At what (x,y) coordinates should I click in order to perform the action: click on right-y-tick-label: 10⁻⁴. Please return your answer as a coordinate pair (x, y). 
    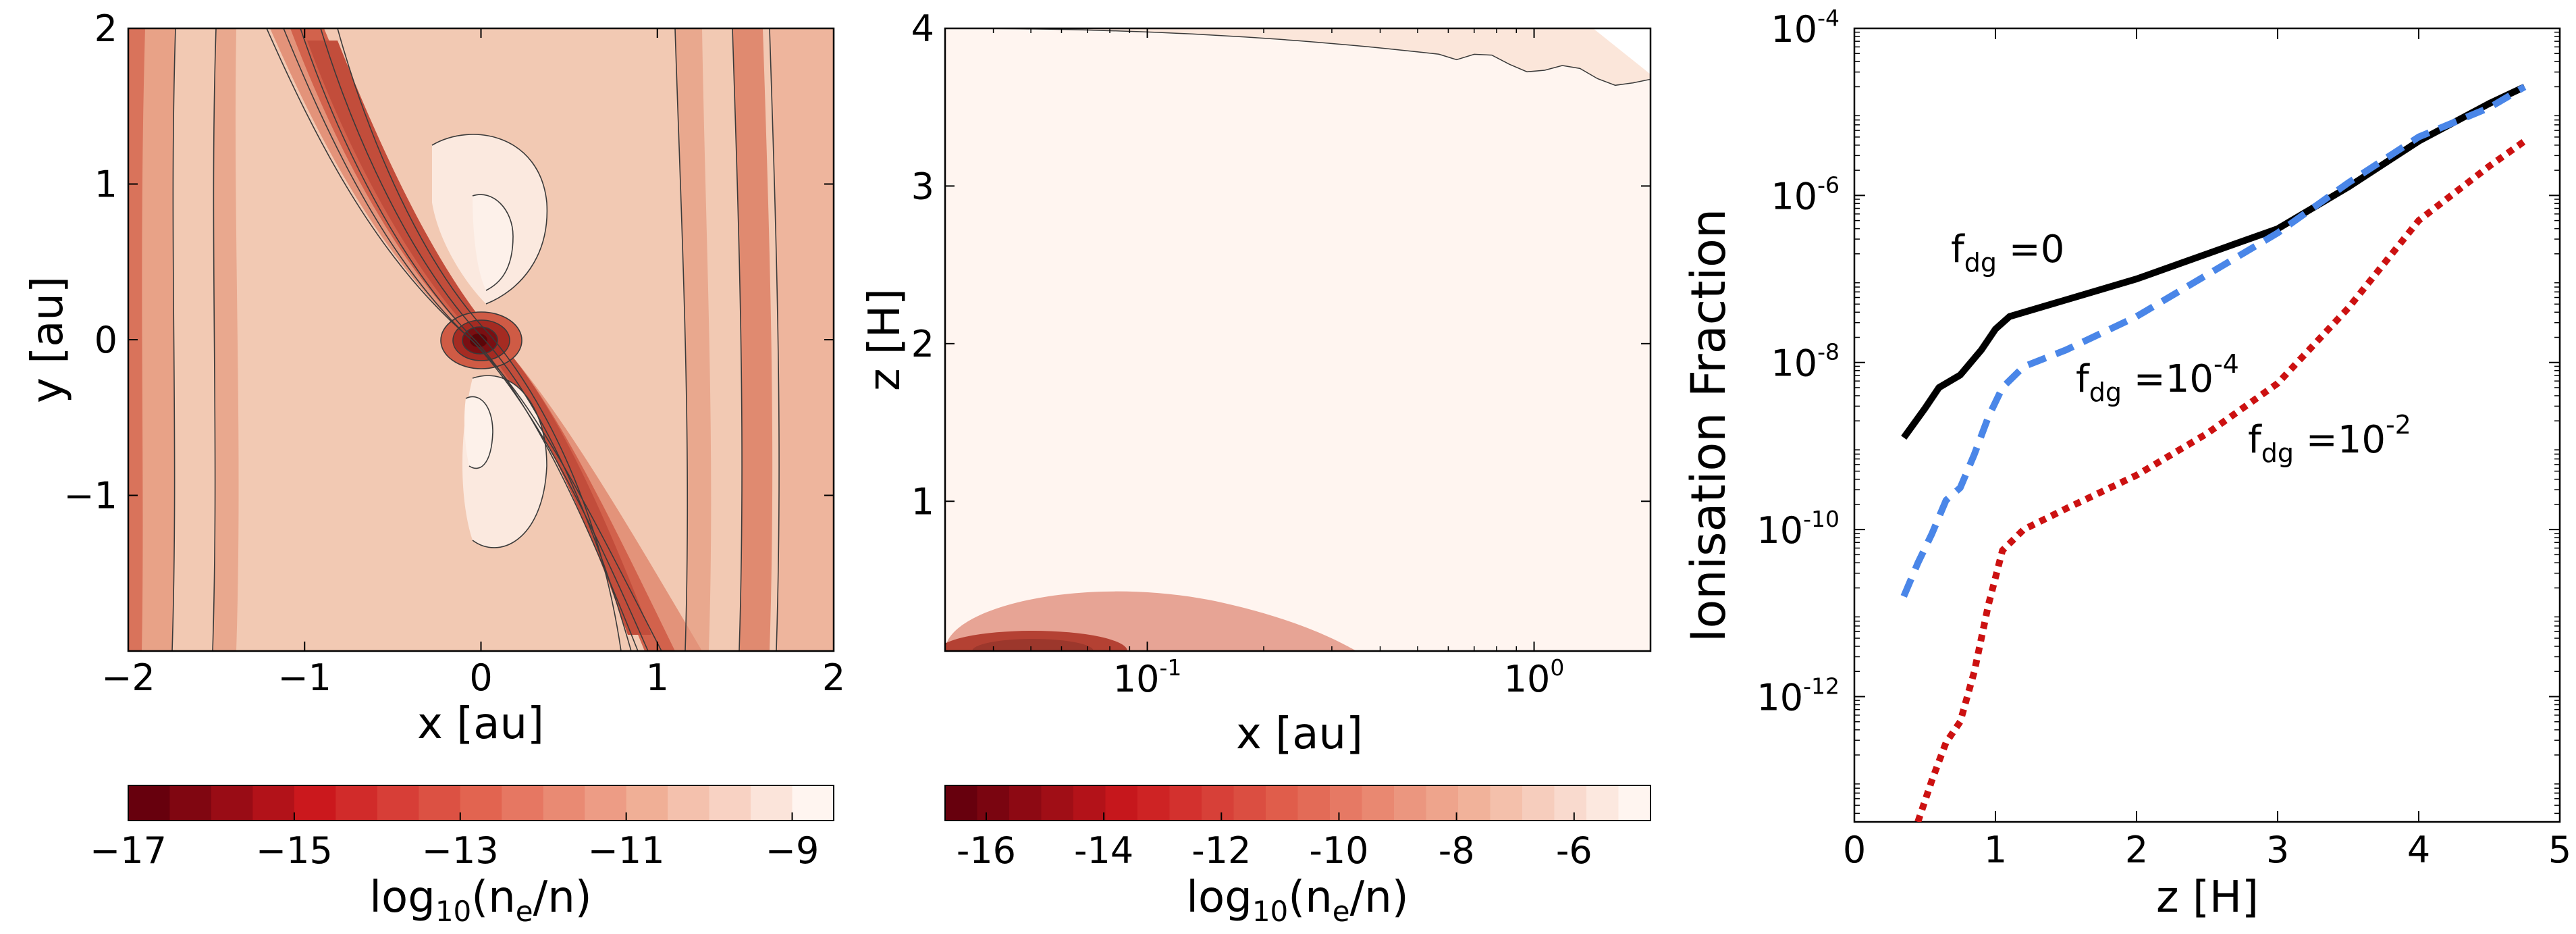
    Looking at the image, I should click on (1806, 28).